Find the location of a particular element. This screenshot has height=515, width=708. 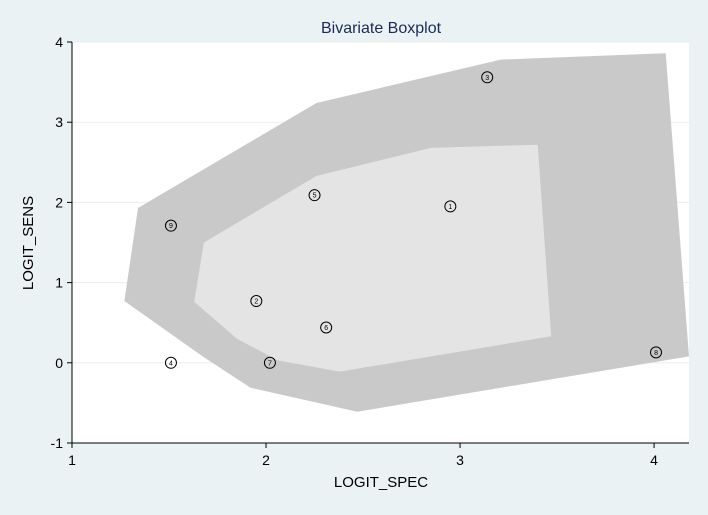

data-point-label: 6 is located at coordinates (326, 328).